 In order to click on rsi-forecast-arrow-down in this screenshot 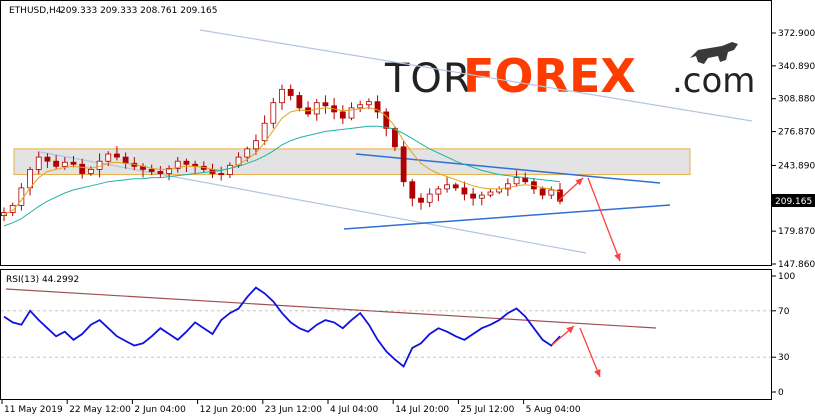, I will do `click(590, 352)`.